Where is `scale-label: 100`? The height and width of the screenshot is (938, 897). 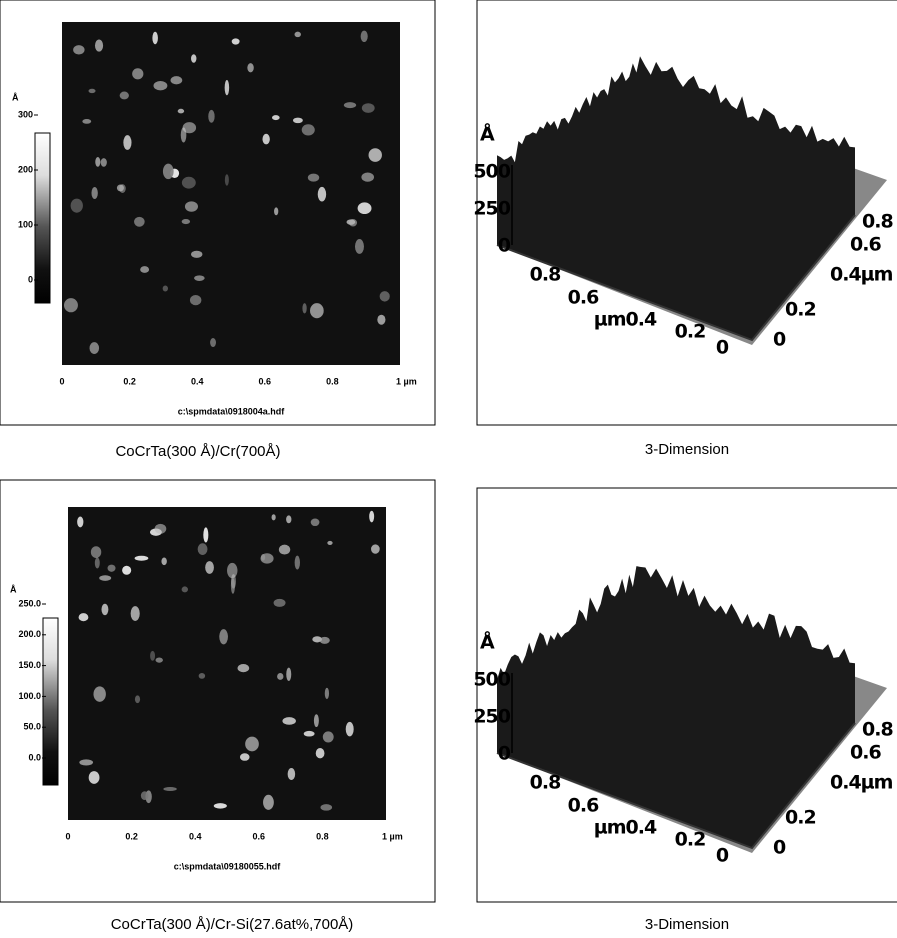 scale-label: 100 is located at coordinates (25, 224).